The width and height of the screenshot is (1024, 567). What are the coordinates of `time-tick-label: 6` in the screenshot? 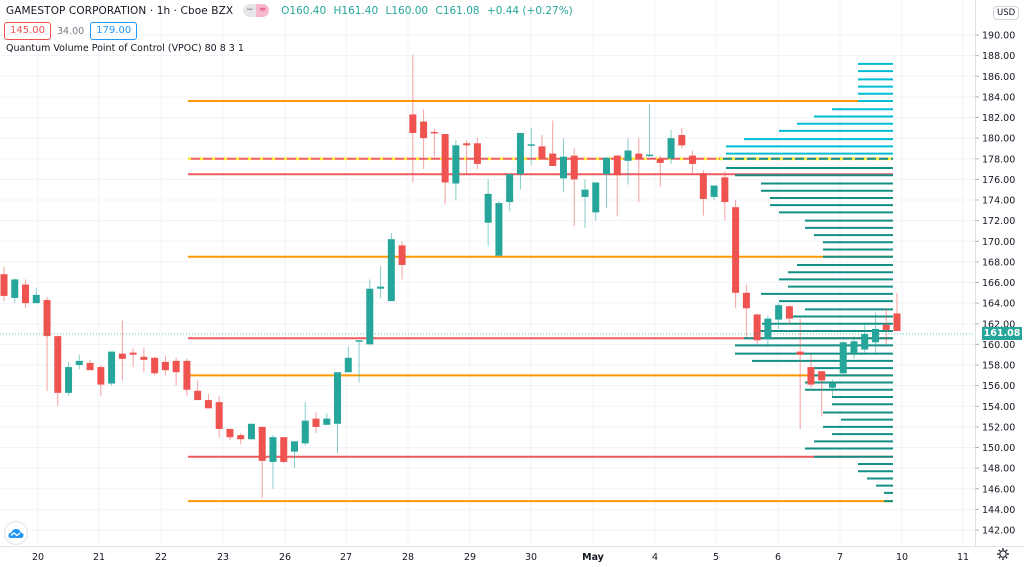 It's located at (778, 557).